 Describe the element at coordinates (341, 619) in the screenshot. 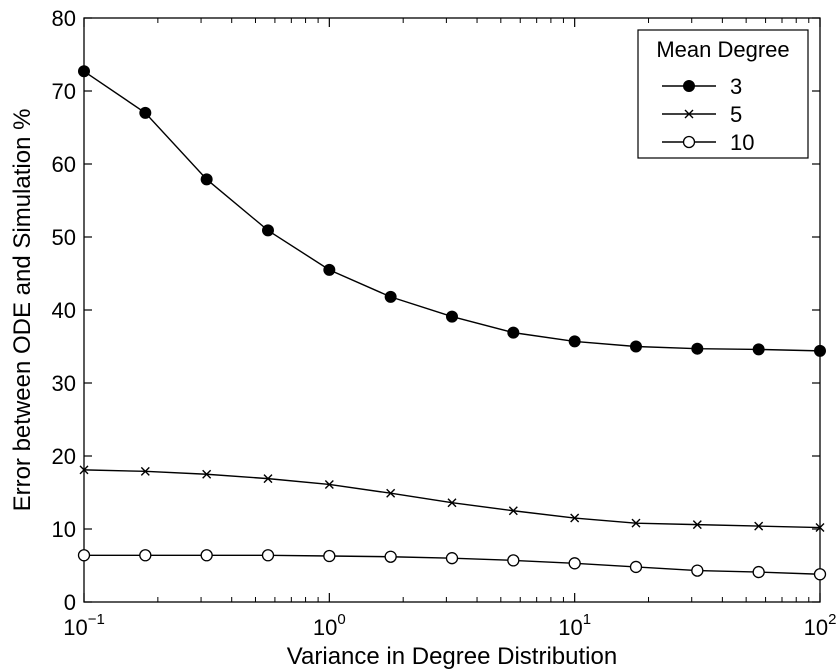

I see `x-tick-exponent: 0` at that location.